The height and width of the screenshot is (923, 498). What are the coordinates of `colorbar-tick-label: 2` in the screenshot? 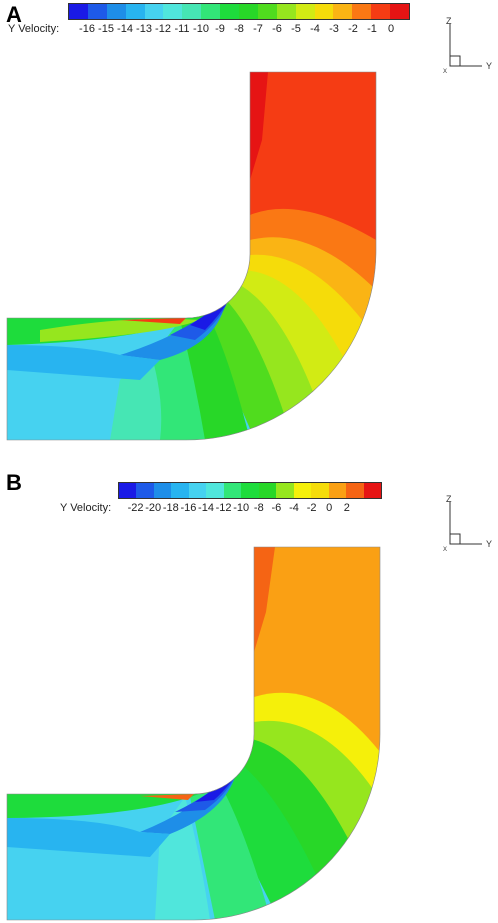 It's located at (346, 508).